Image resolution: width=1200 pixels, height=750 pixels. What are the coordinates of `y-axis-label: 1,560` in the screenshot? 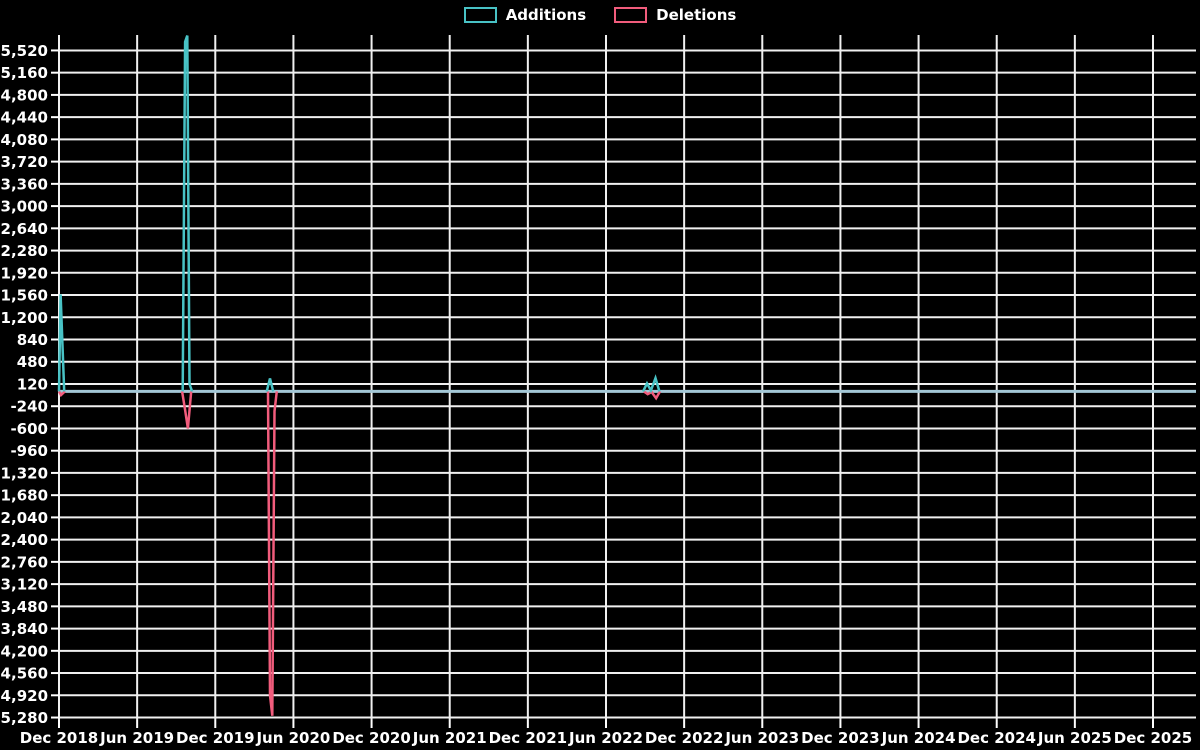 It's located at (24, 296).